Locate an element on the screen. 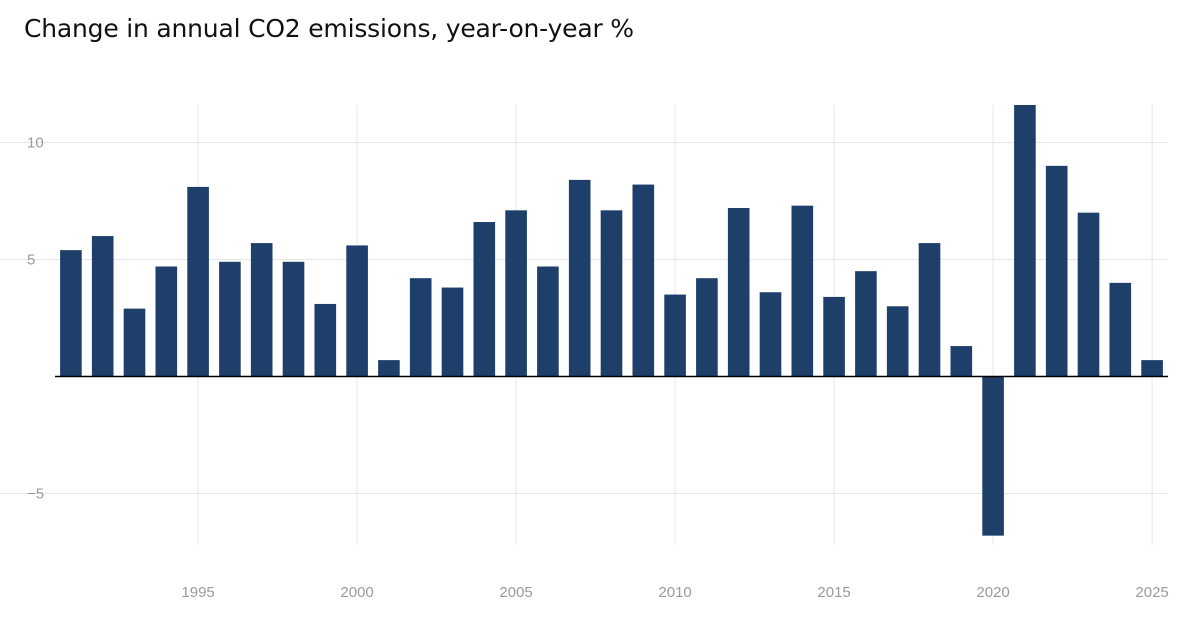 This screenshot has height=628, width=1200. bar-2022 is located at coordinates (1056, 271).